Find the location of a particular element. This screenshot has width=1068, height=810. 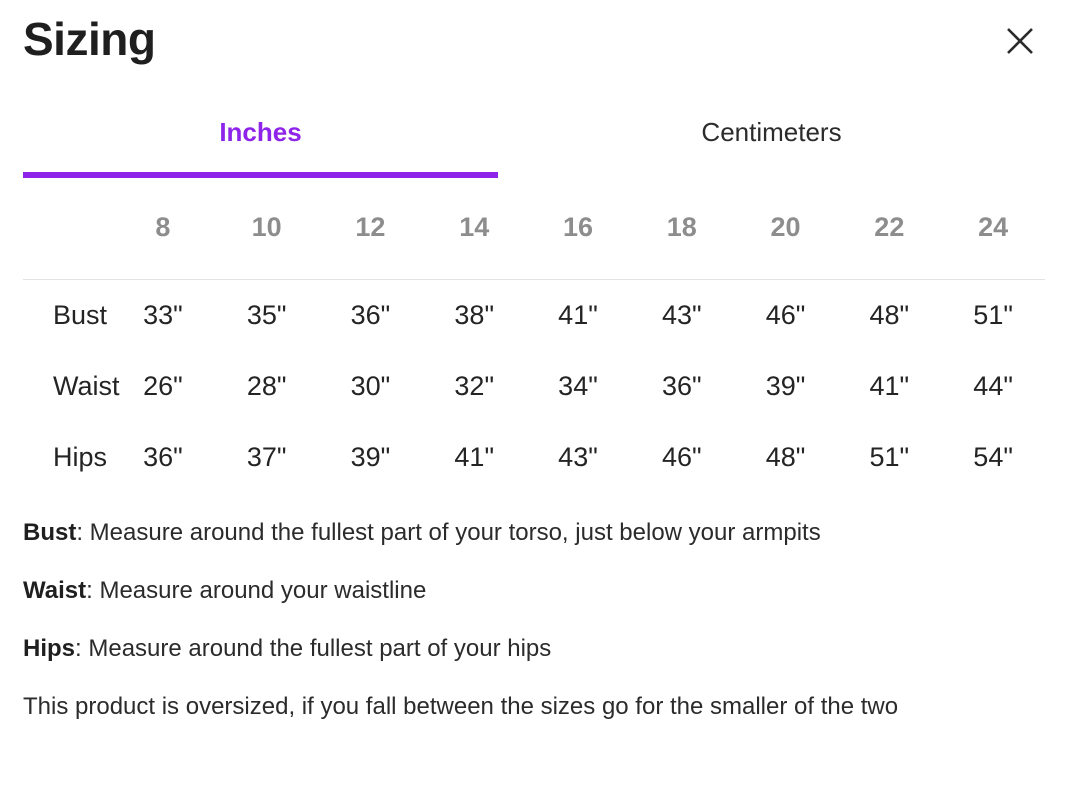

note-text: : Measure around your waistline is located at coordinates (256, 590).